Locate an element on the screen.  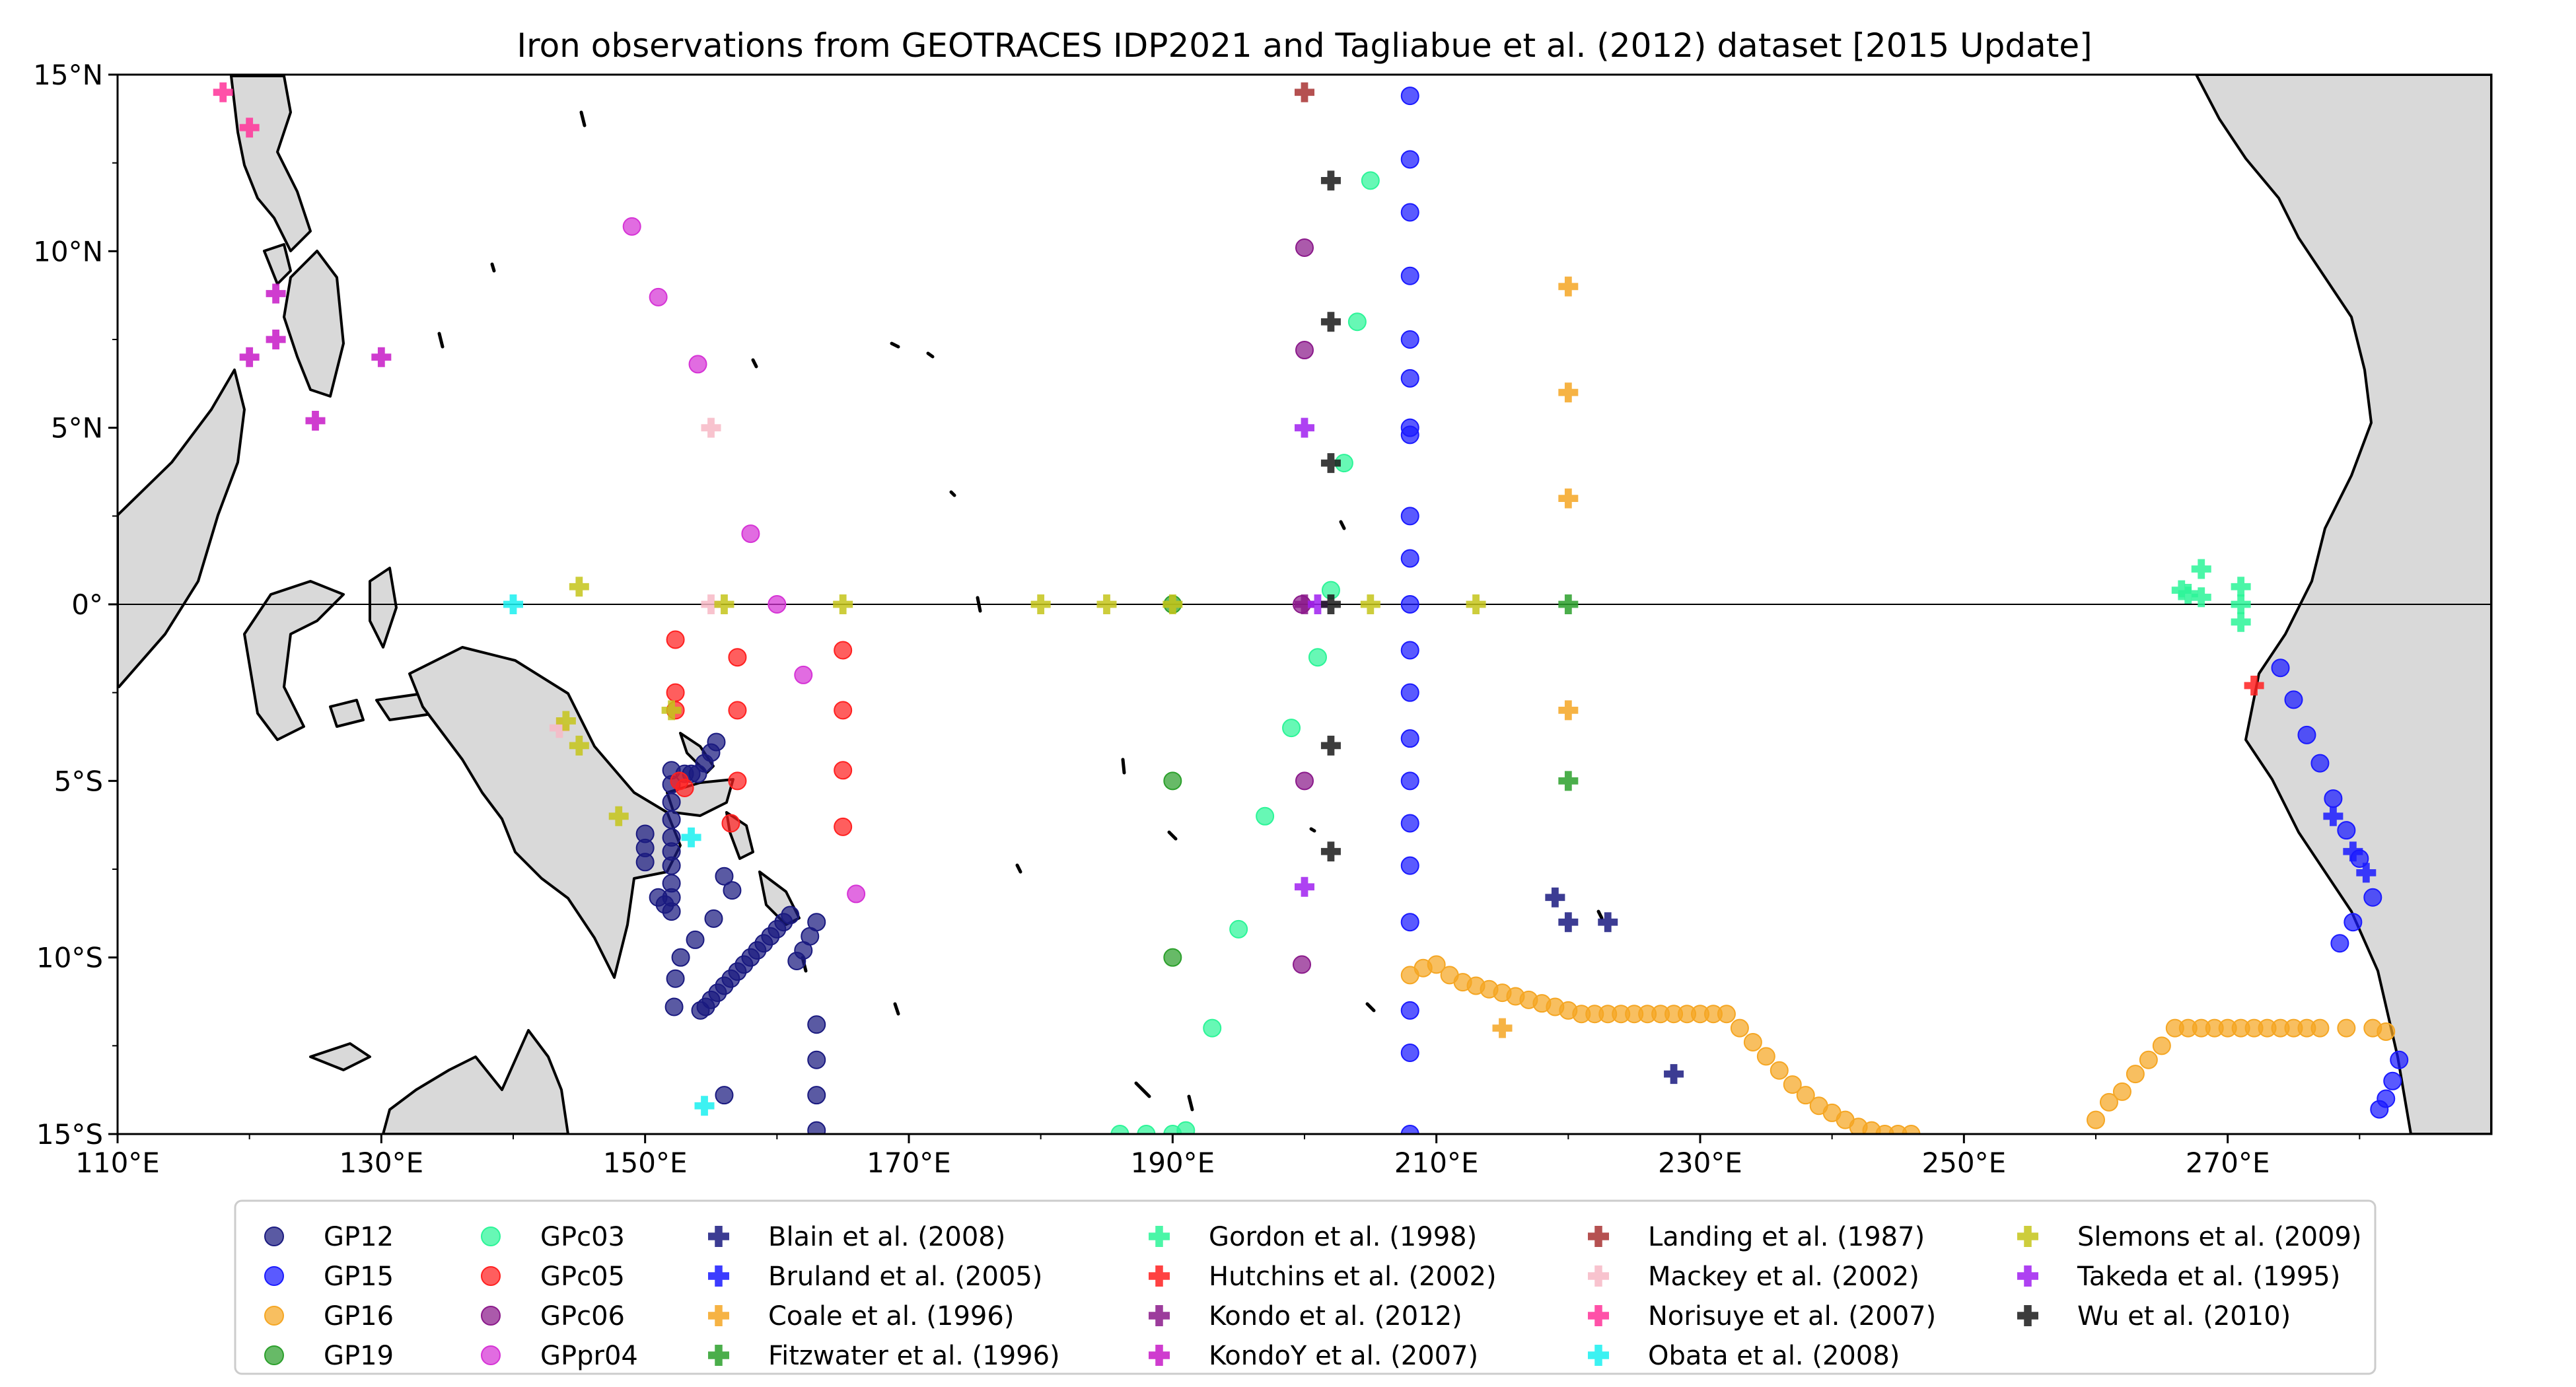
legend-item-kondo-et-al-2012: Kondo et al. (2012) is located at coordinates (1305, 1316).